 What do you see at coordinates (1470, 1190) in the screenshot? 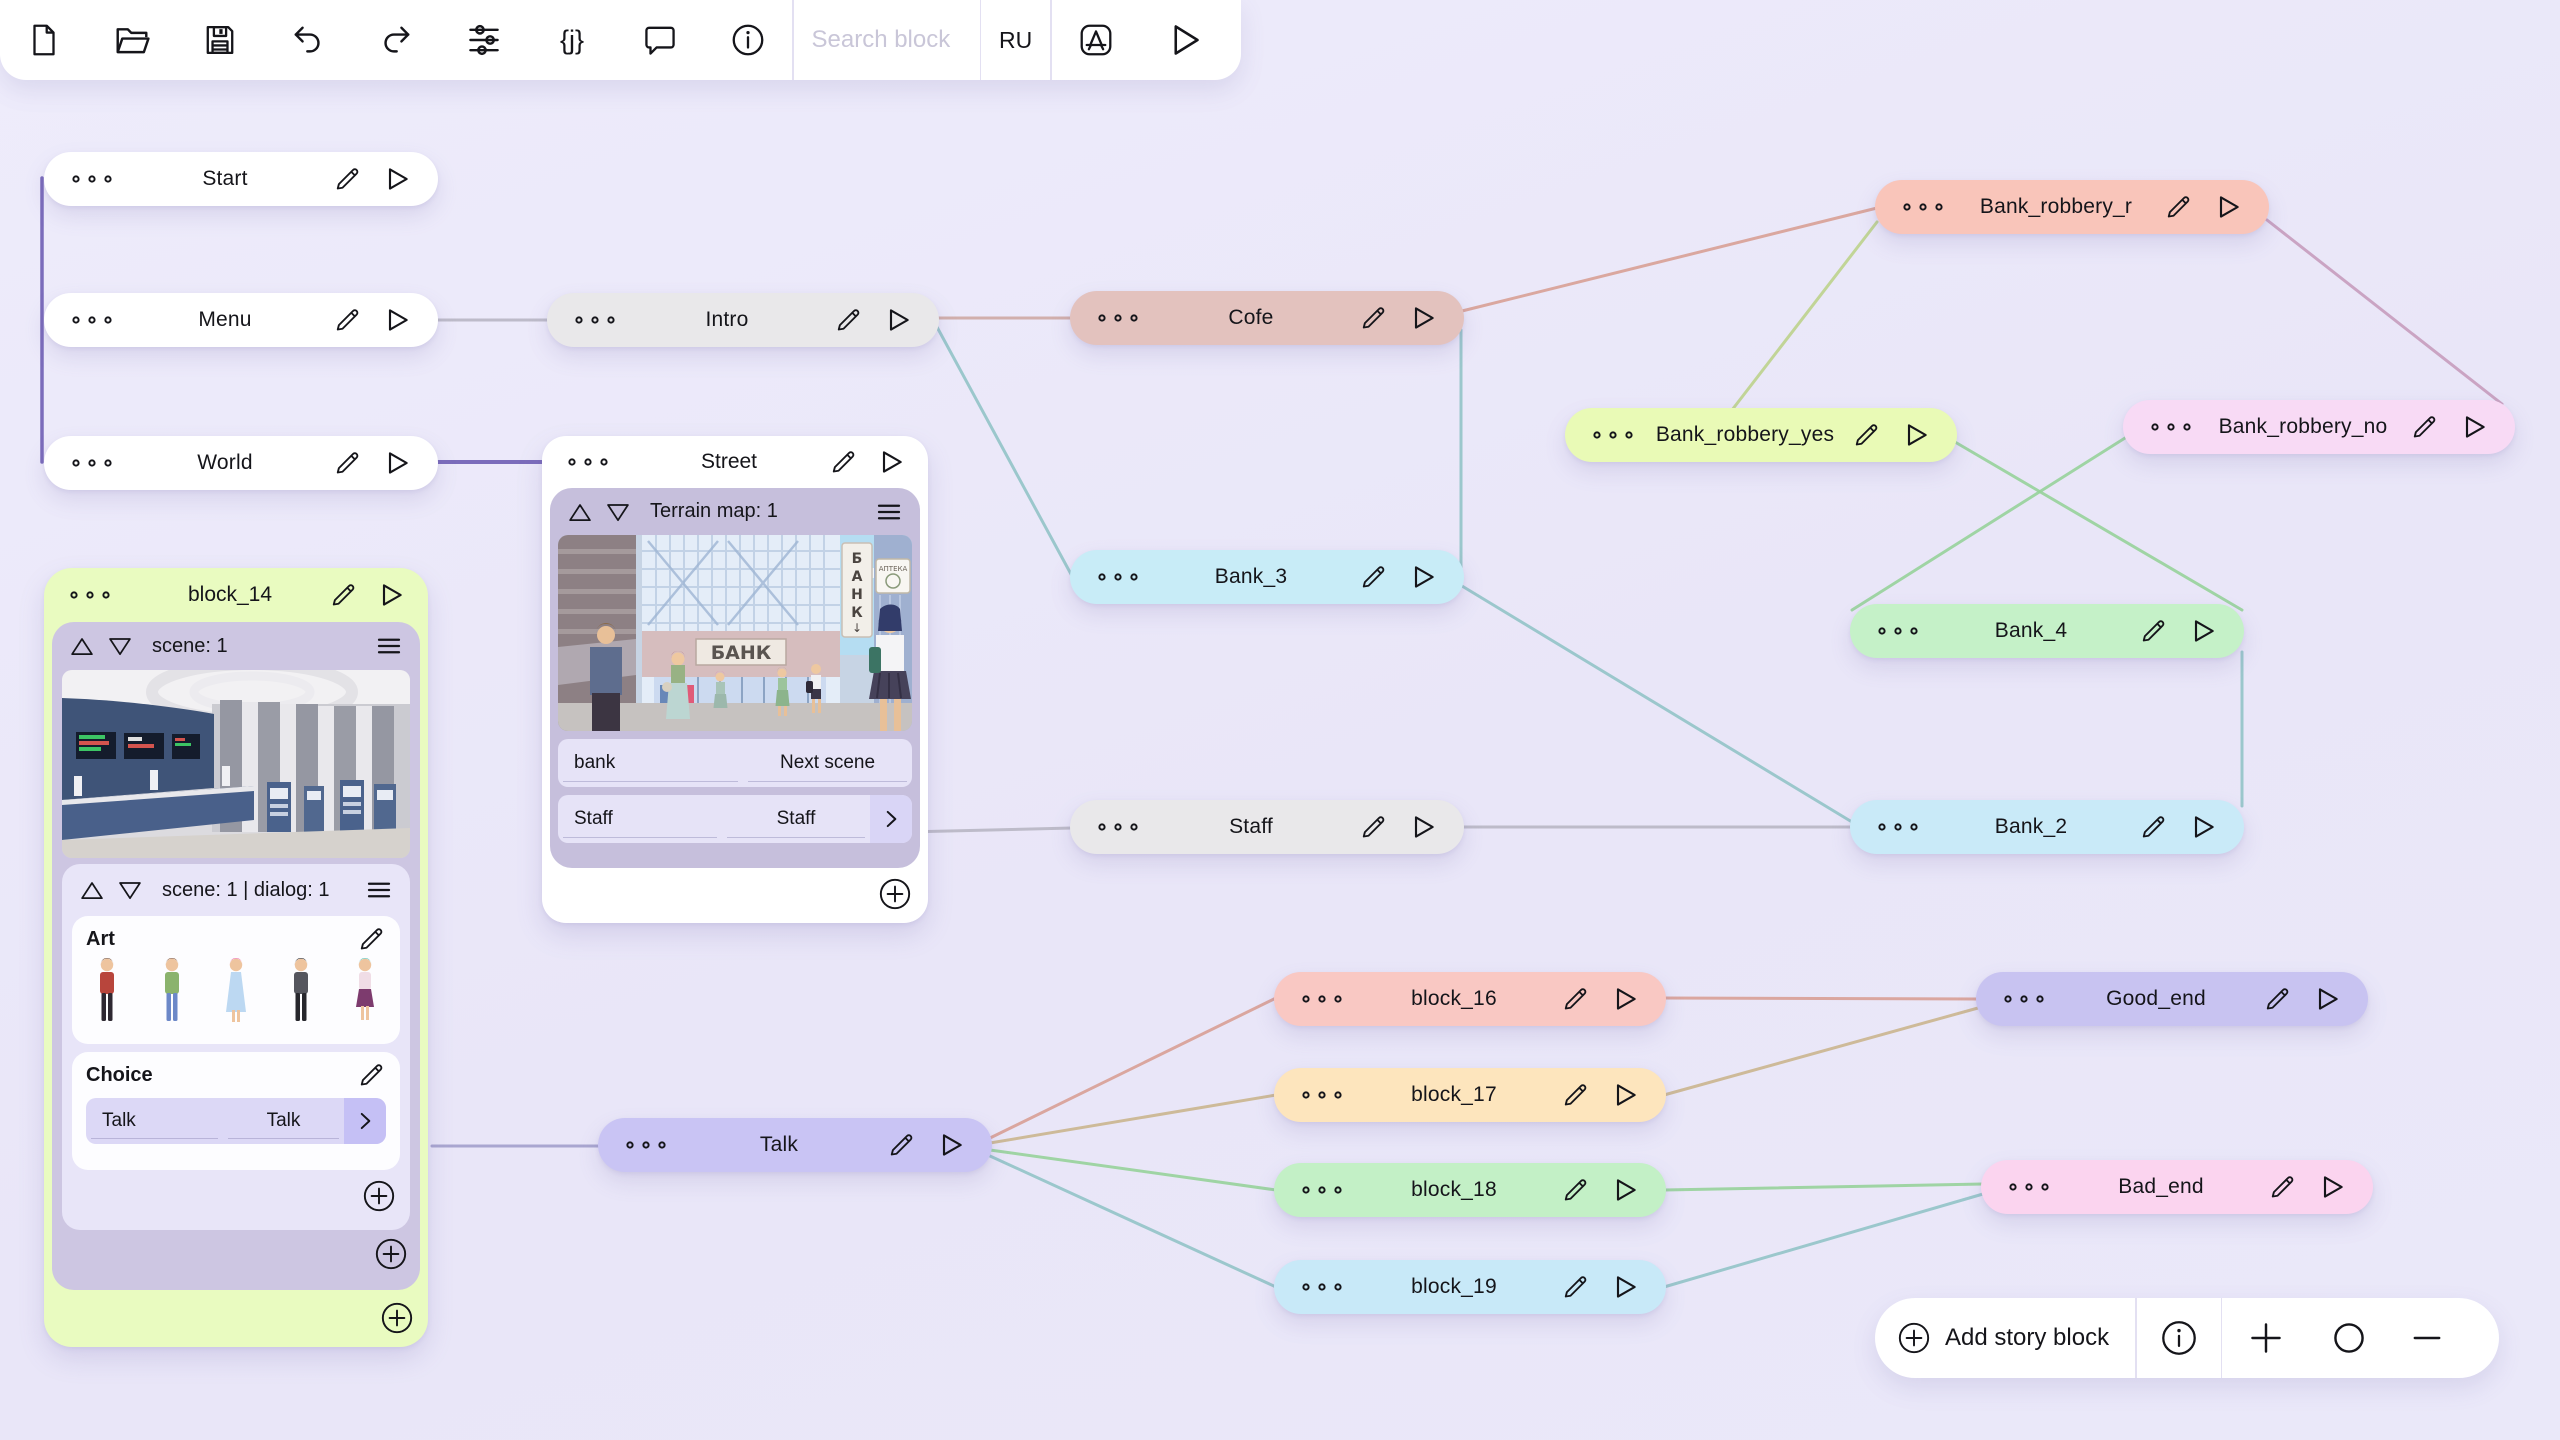
I see `story-block-block_18: block_18` at bounding box center [1470, 1190].